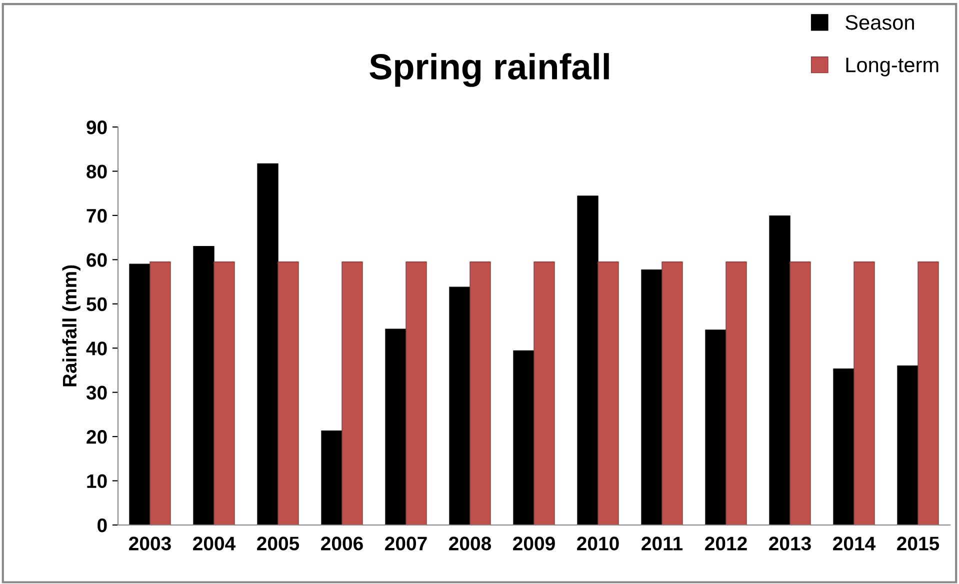 The width and height of the screenshot is (959, 584). What do you see at coordinates (150, 543) in the screenshot?
I see `x-tick-label: 2003` at bounding box center [150, 543].